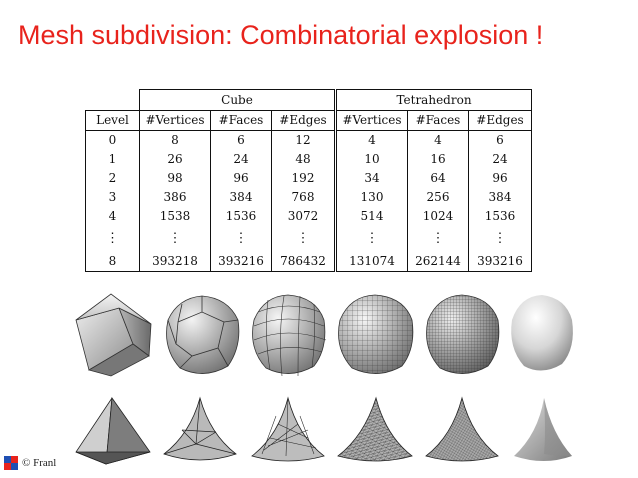 Image resolution: width=638 pixels, height=478 pixels. I want to click on tetra-level-2-render, so click(288, 429).